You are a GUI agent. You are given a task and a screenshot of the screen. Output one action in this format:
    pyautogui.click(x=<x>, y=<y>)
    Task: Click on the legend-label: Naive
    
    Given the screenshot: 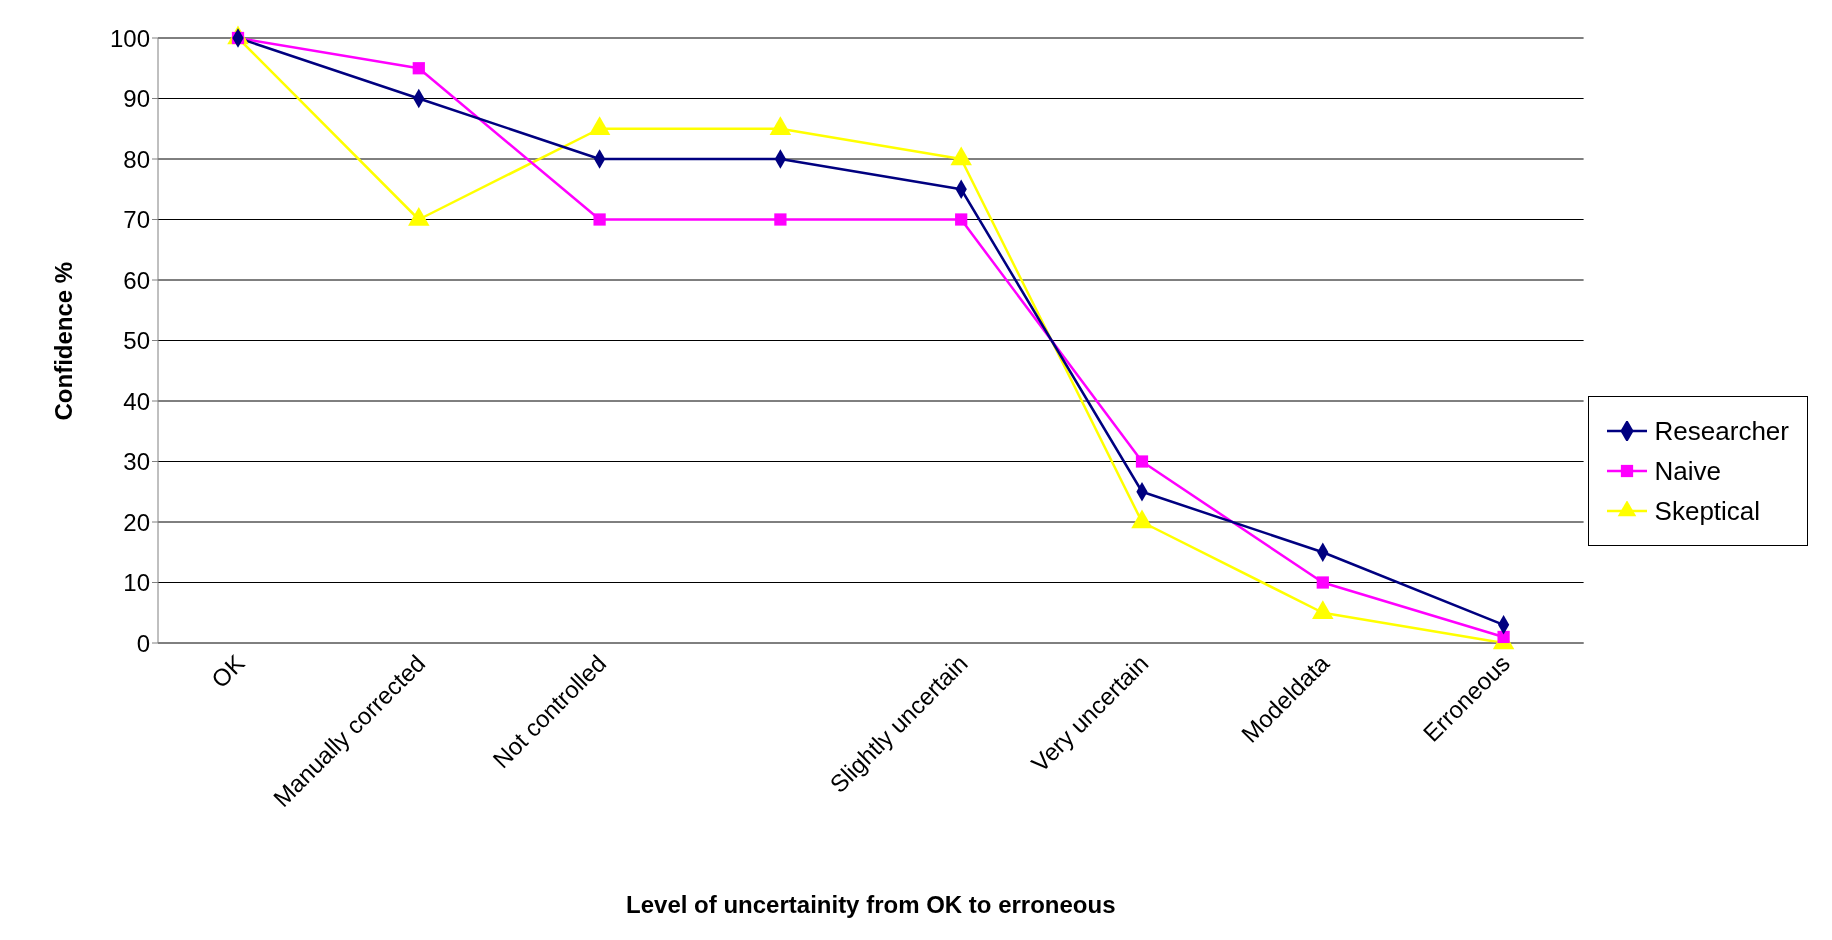 What is the action you would take?
    pyautogui.click(x=1688, y=471)
    